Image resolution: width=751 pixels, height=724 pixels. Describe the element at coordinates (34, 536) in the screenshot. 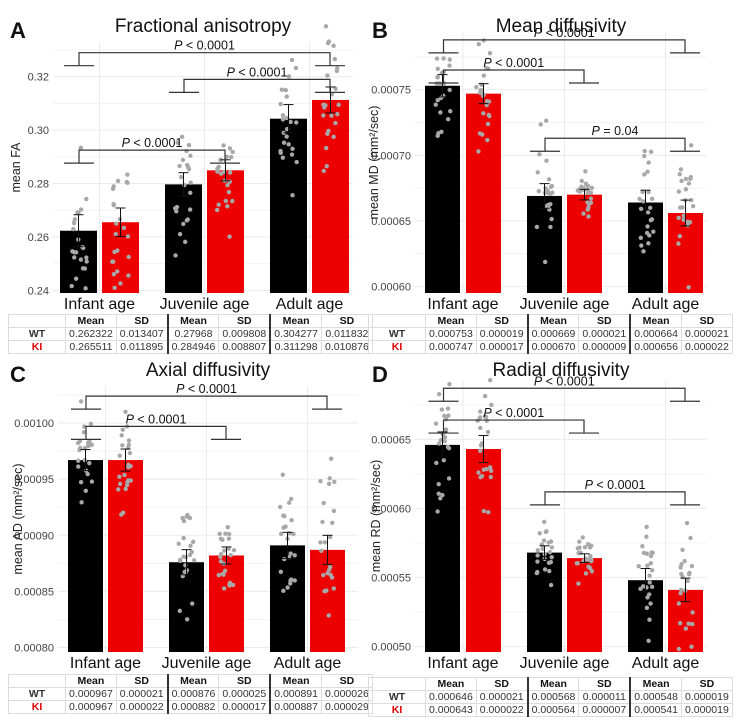

I see `y-tick-label: 0.00090` at that location.